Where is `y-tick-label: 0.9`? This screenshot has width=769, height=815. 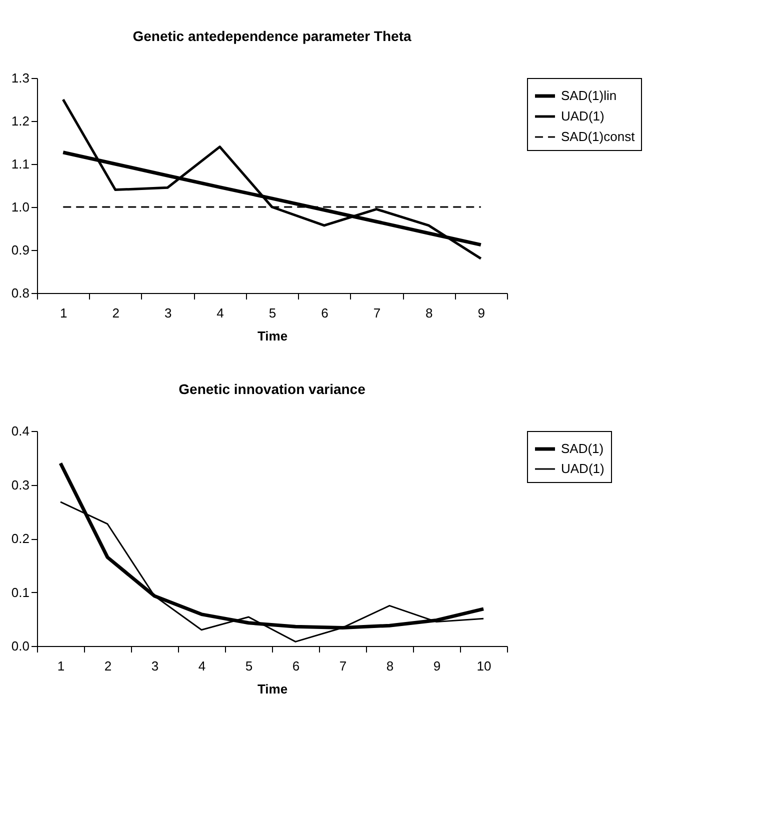 y-tick-label: 0.9 is located at coordinates (20, 250).